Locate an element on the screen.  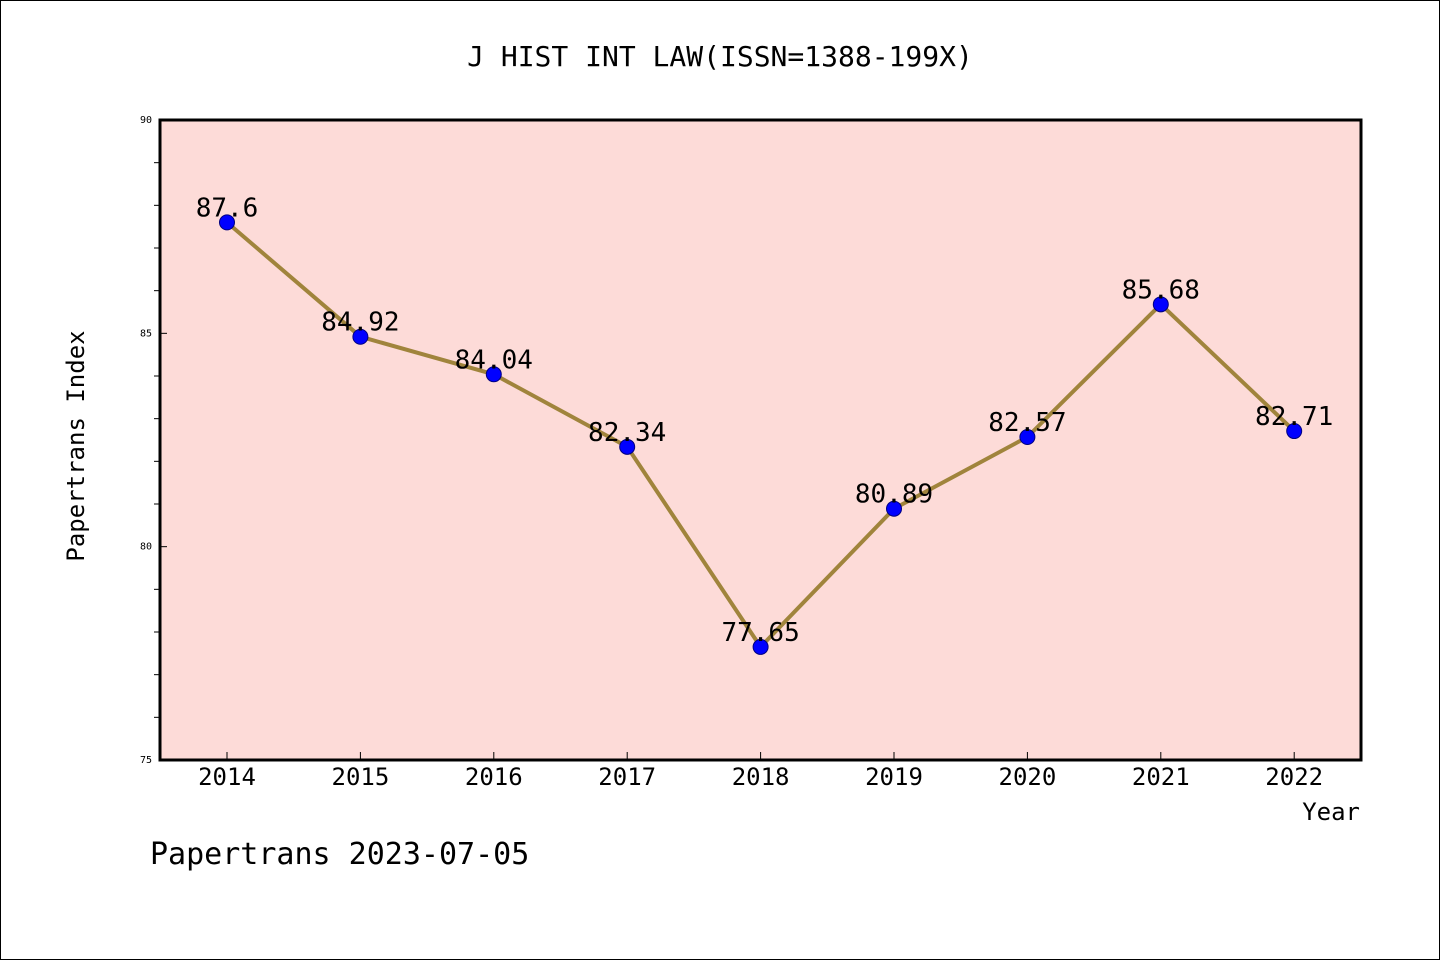
data-label: 82.71 is located at coordinates (1294, 417).